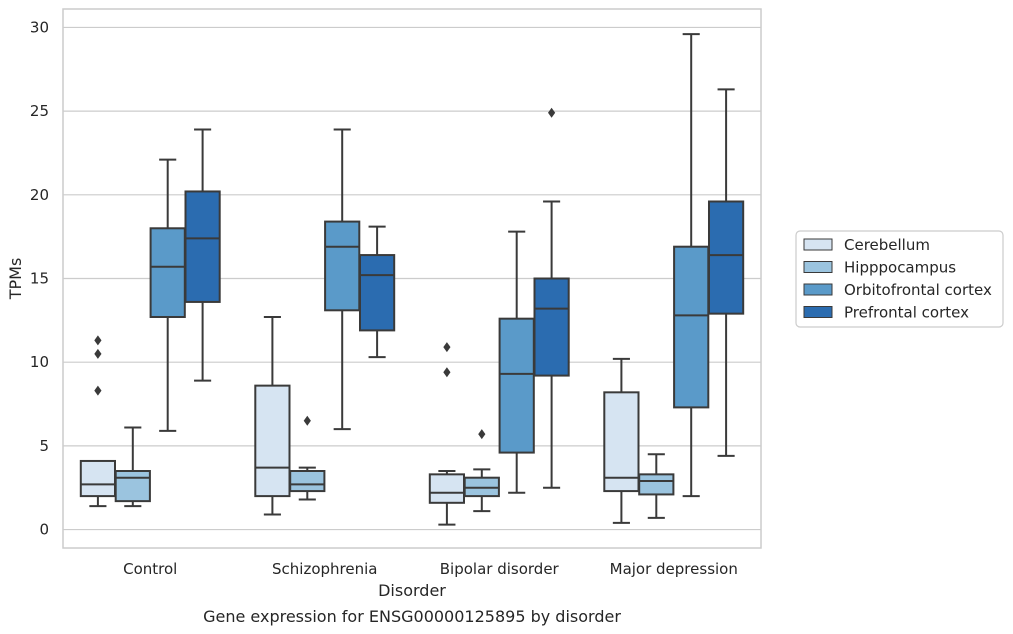  I want to click on x-tick-label: Schizophrenia, so click(324, 569).